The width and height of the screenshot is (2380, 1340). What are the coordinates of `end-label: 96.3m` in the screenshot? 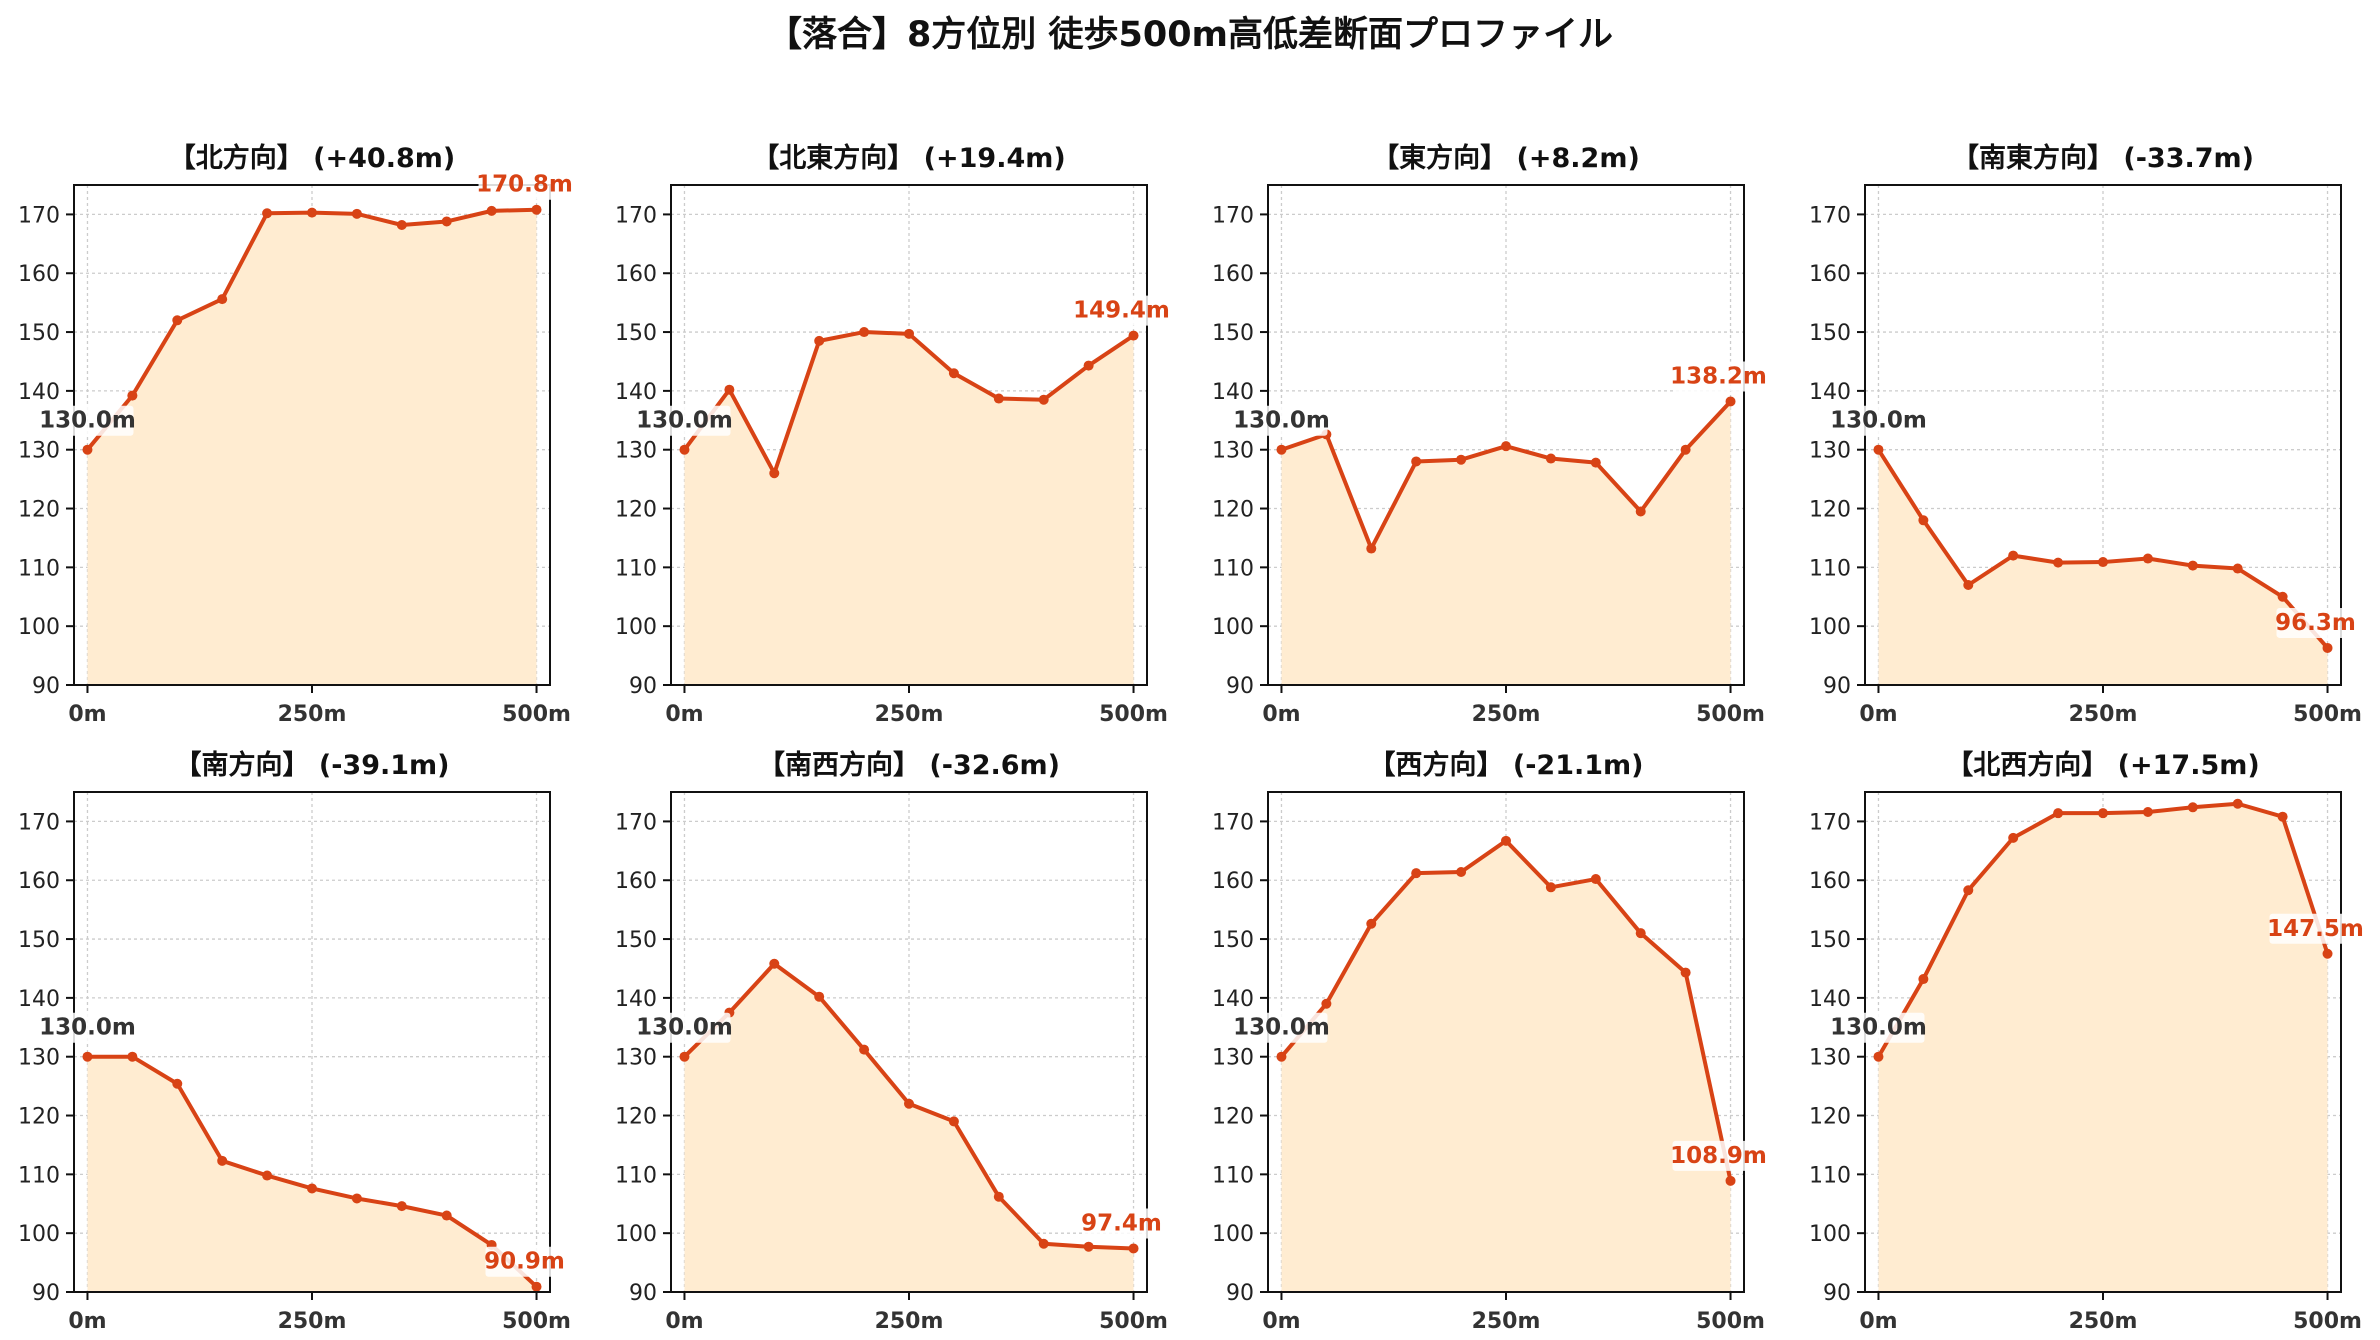 It's located at (2315, 623).